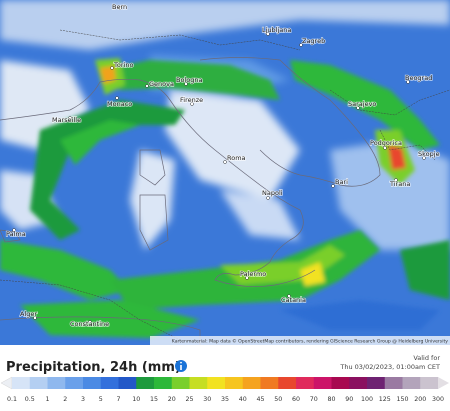  Describe the element at coordinates (253, 274) in the screenshot. I see `city-label: Palermo` at that location.